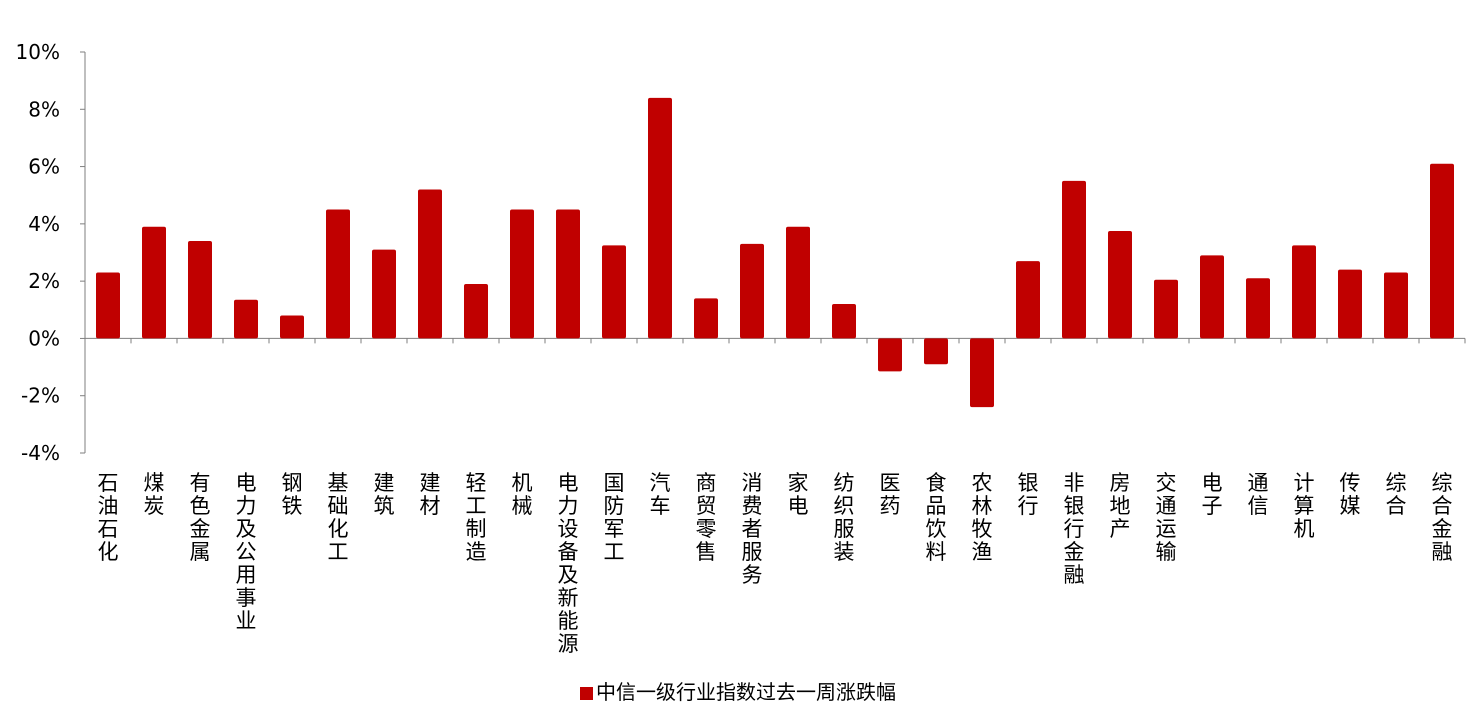 Image resolution: width=1476 pixels, height=717 pixels. What do you see at coordinates (1304, 506) in the screenshot?
I see `x-tick-label: 计算机` at bounding box center [1304, 506].